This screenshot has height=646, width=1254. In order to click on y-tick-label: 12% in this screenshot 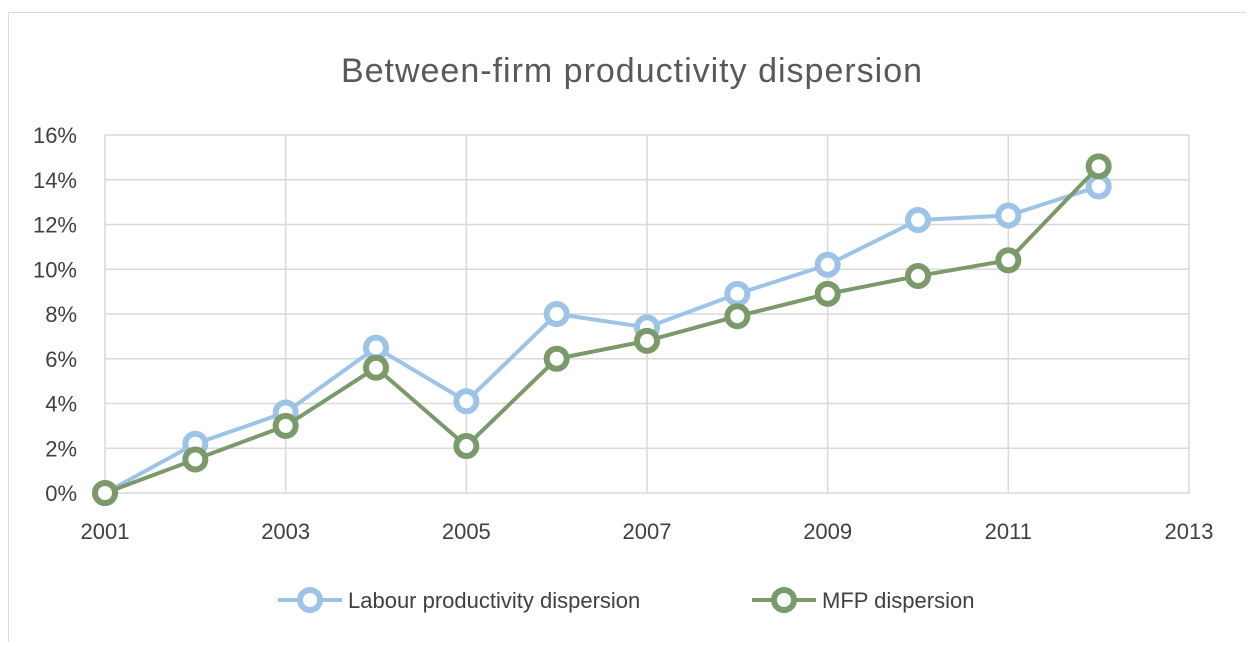, I will do `click(55, 225)`.